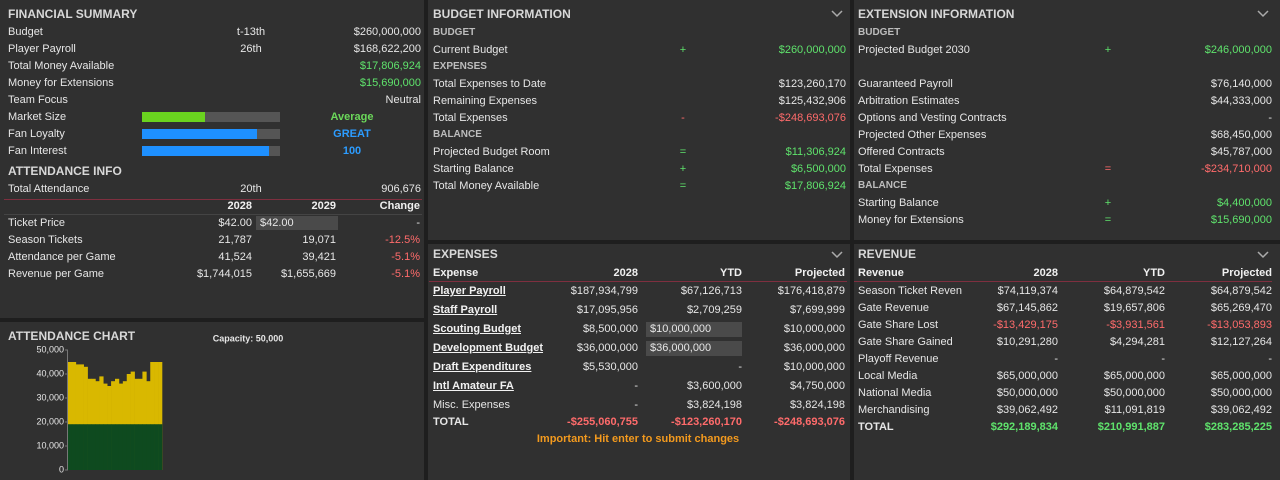  Describe the element at coordinates (882, 185) in the screenshot. I see `section-heading: BALANCE` at that location.